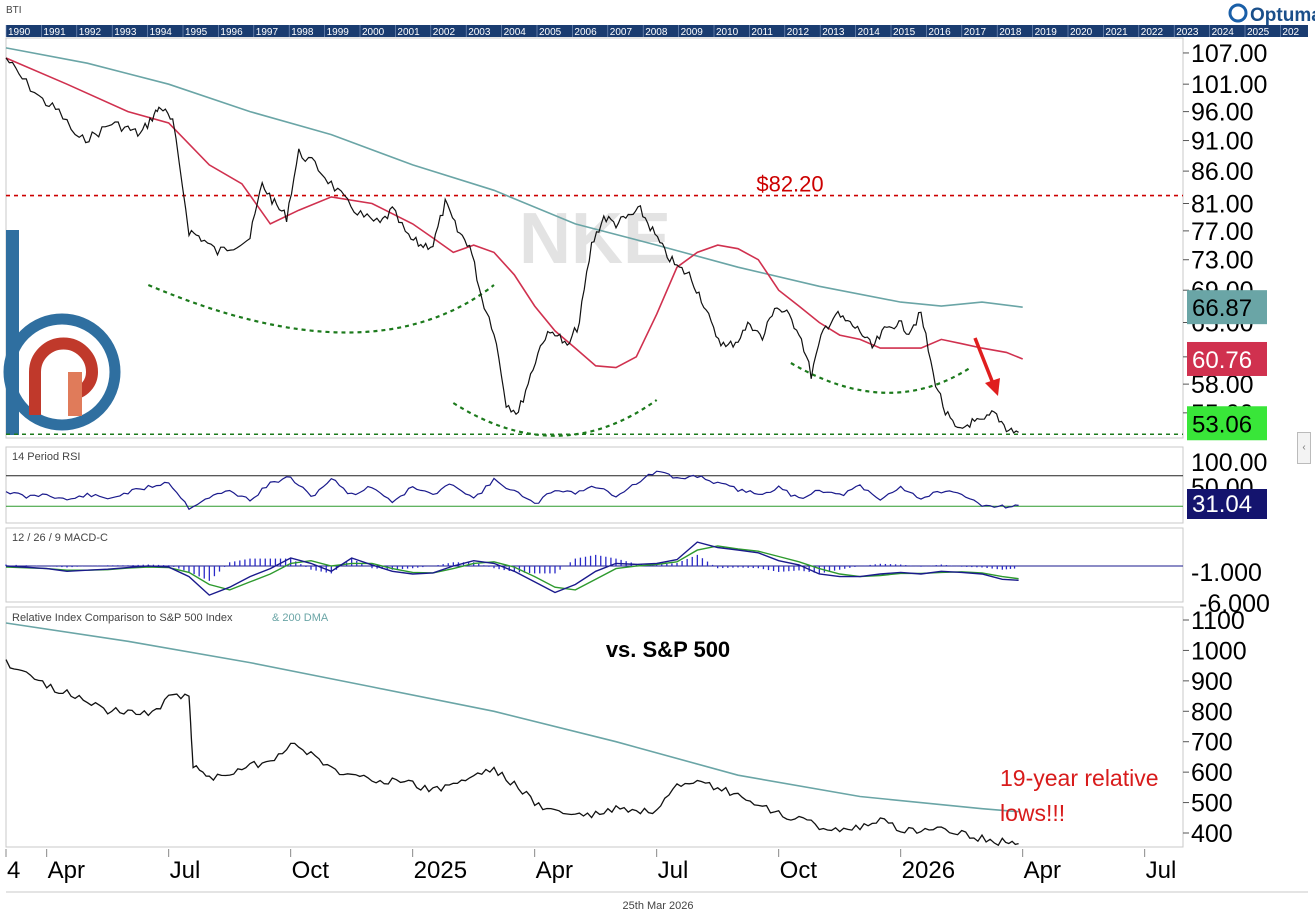  What do you see at coordinates (1222, 308) in the screenshot?
I see `ma200-value-badge: 66.87` at bounding box center [1222, 308].